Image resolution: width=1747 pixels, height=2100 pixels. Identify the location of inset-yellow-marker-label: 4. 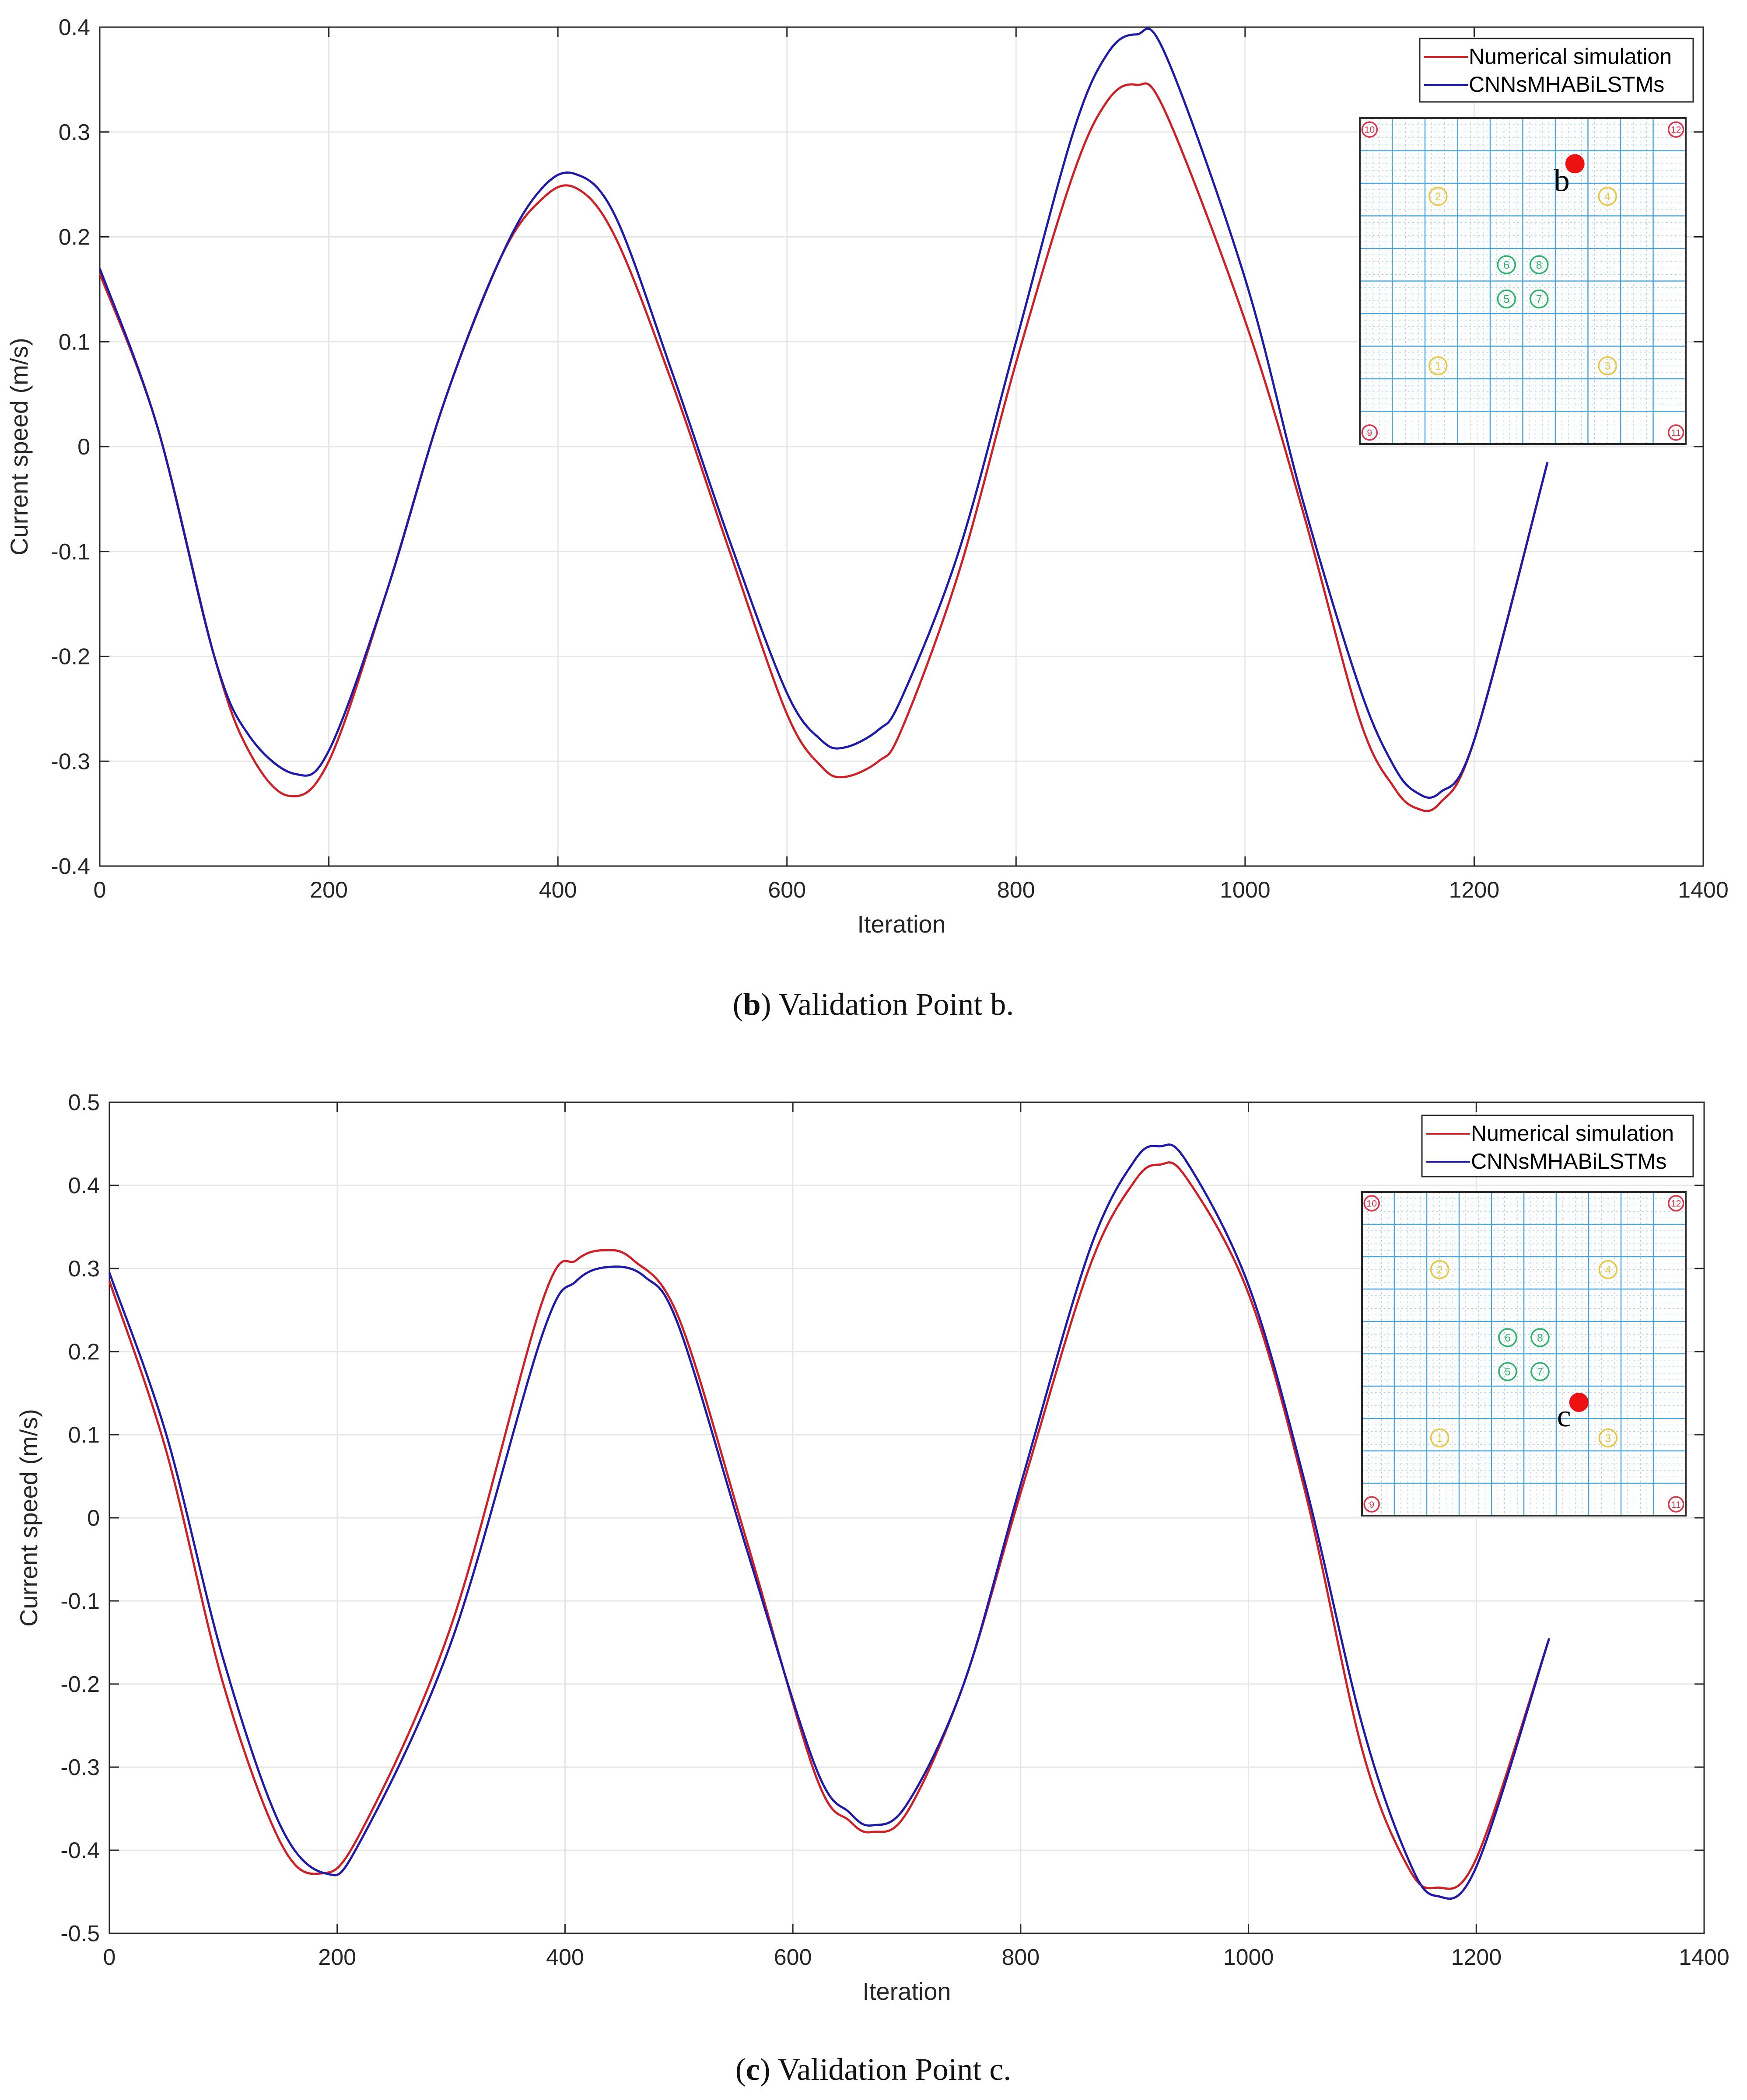
(1608, 1270).